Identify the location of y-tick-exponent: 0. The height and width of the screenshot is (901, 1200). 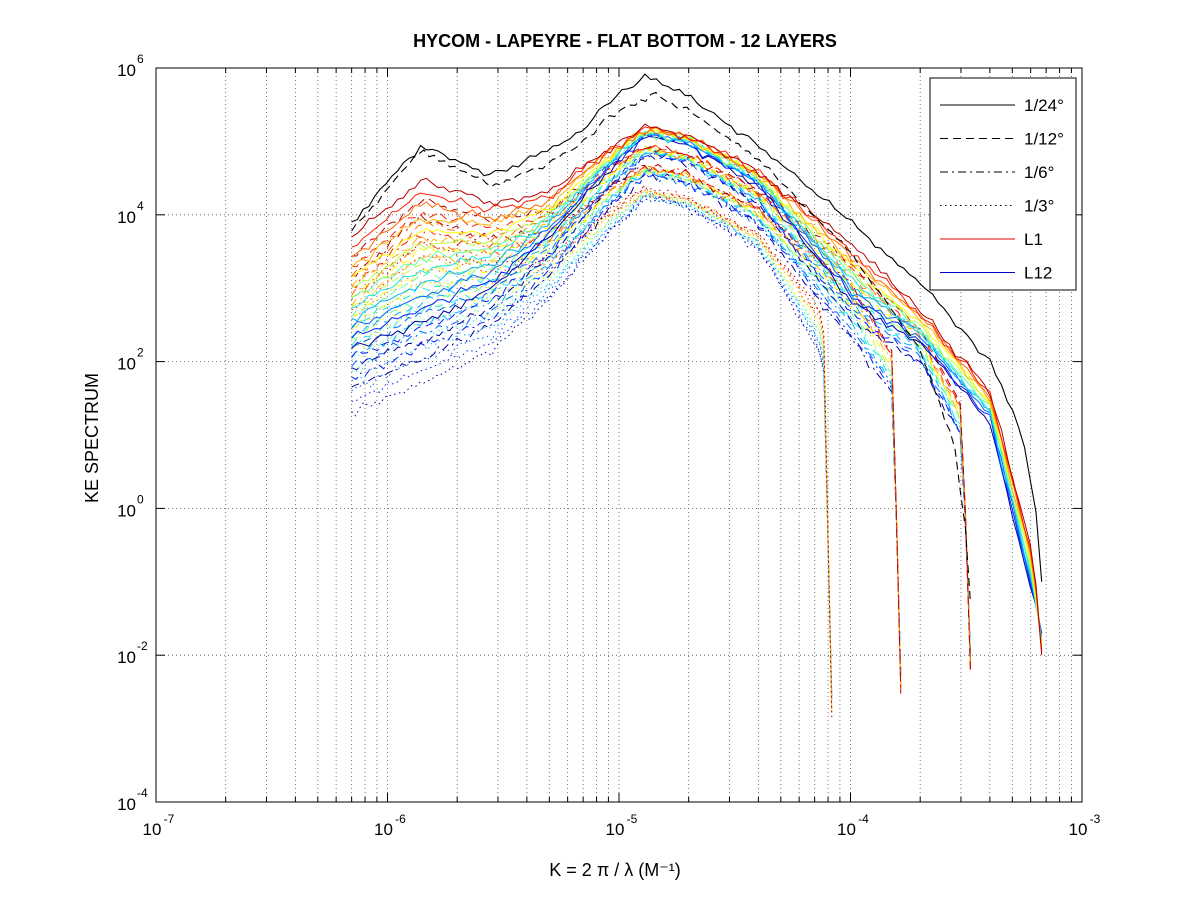
(140, 499).